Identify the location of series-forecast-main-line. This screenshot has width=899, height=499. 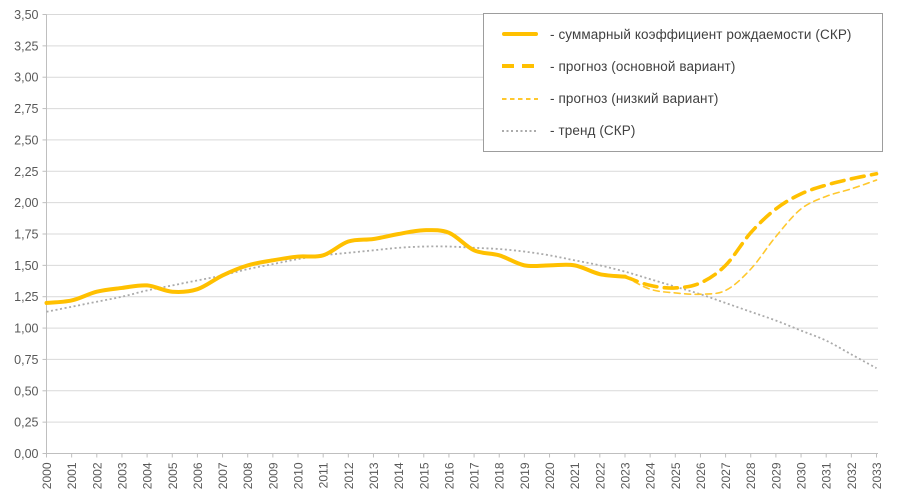
(751, 230).